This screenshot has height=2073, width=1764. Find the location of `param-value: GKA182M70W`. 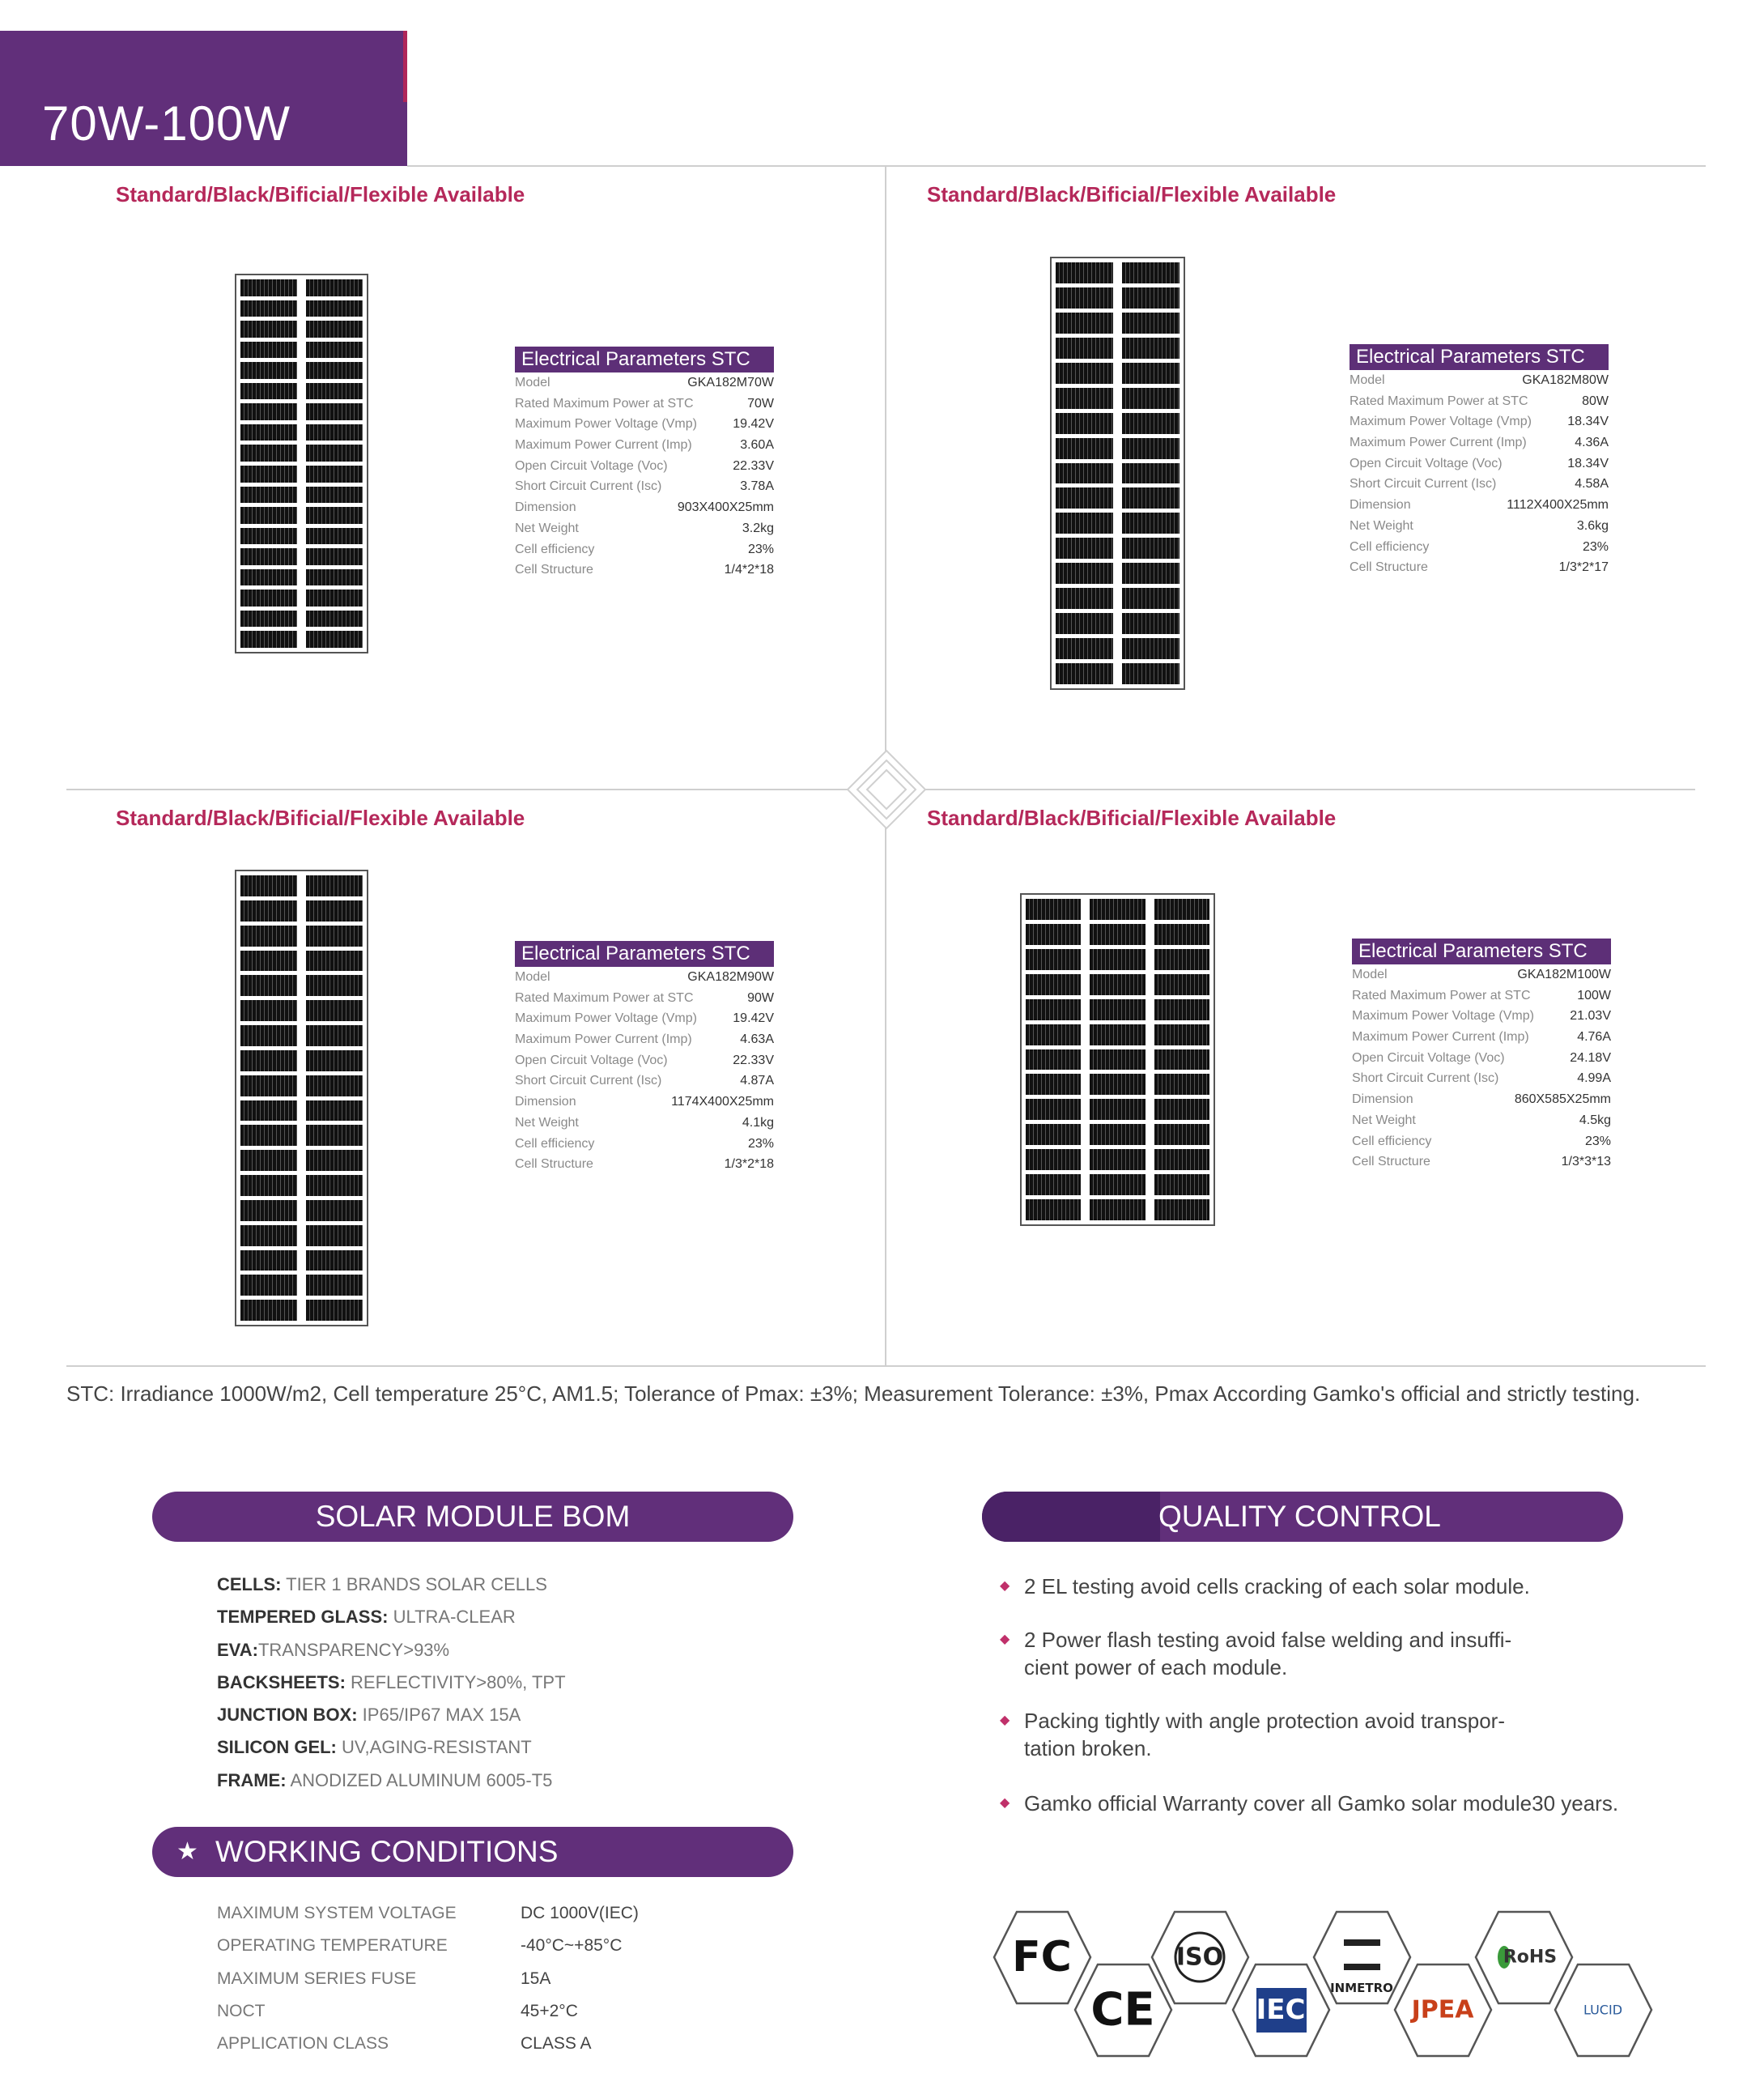

param-value: GKA182M70W is located at coordinates (730, 382).